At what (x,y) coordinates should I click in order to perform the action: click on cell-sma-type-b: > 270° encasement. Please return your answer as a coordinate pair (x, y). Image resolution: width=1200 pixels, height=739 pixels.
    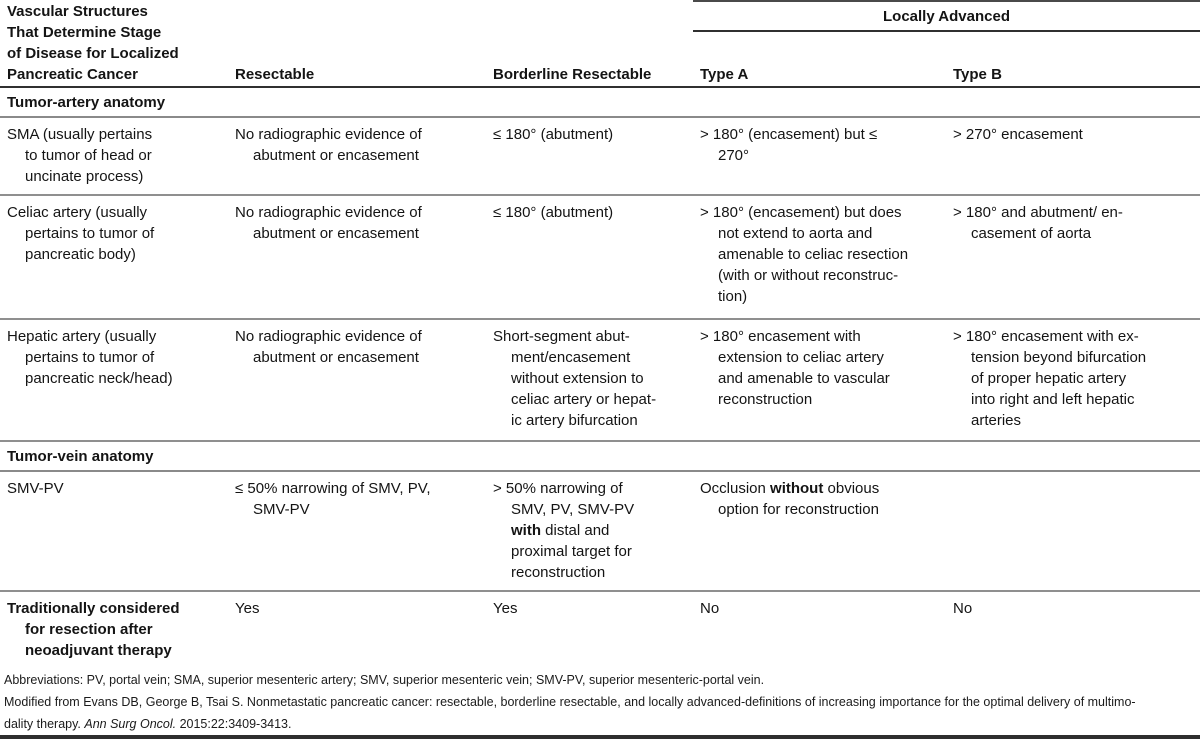
    Looking at the image, I should click on (1018, 134).